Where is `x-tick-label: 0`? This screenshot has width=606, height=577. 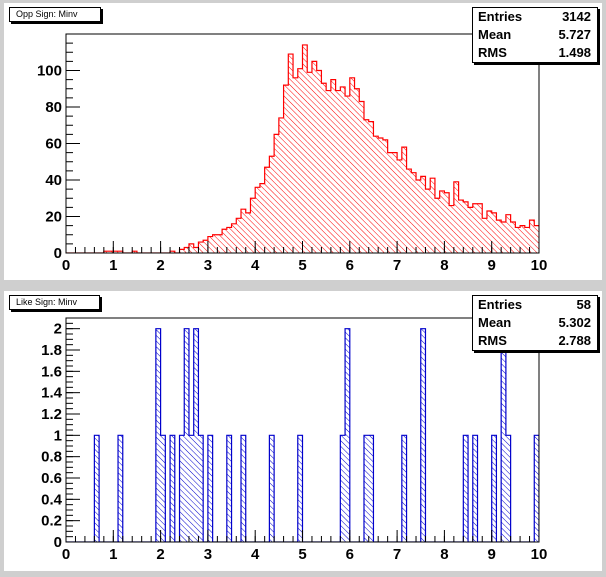 x-tick-label: 0 is located at coordinates (66, 554).